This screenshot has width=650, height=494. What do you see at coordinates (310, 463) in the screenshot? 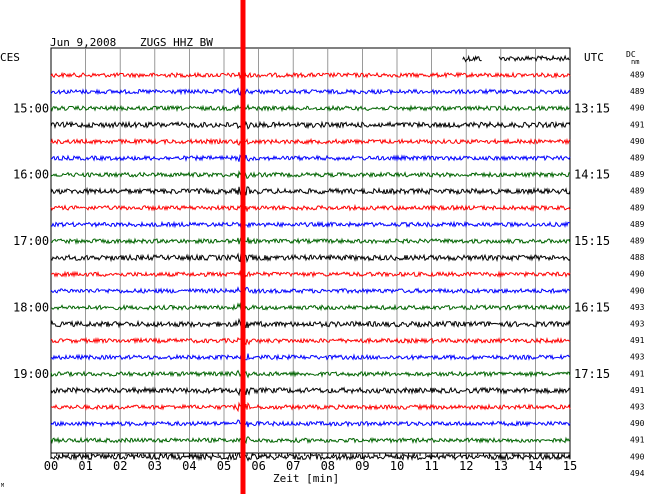
I see `x-axis-ticks: 00 01 02 03 04 05 06 07 08 09 10 11 12 13 14 15` at bounding box center [310, 463].